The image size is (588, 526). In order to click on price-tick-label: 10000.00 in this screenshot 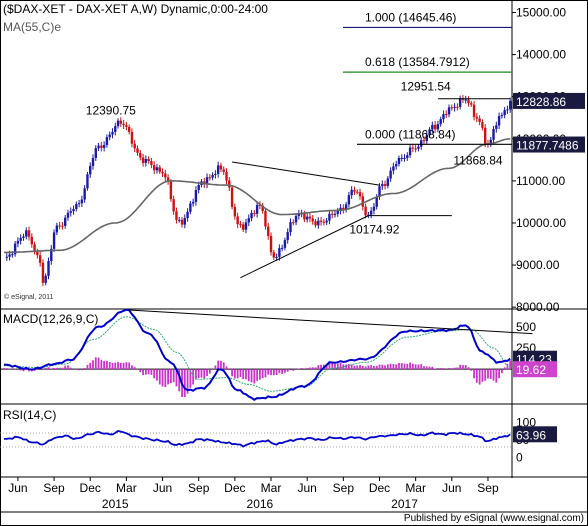, I will do `click(541, 223)`.